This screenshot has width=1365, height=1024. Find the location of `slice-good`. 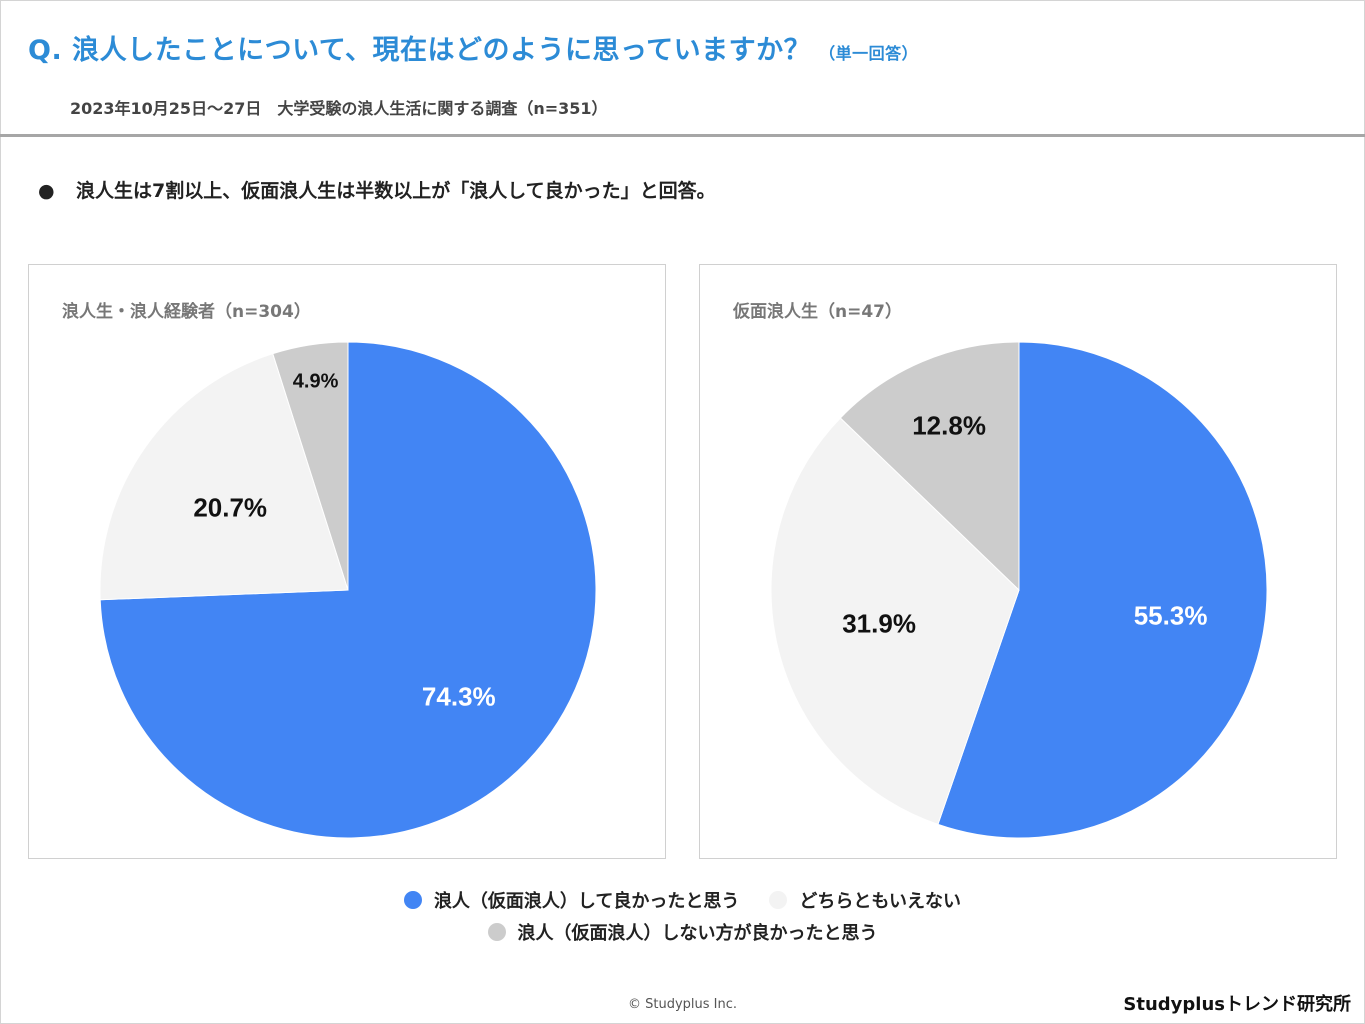

slice-good is located at coordinates (1102, 590).